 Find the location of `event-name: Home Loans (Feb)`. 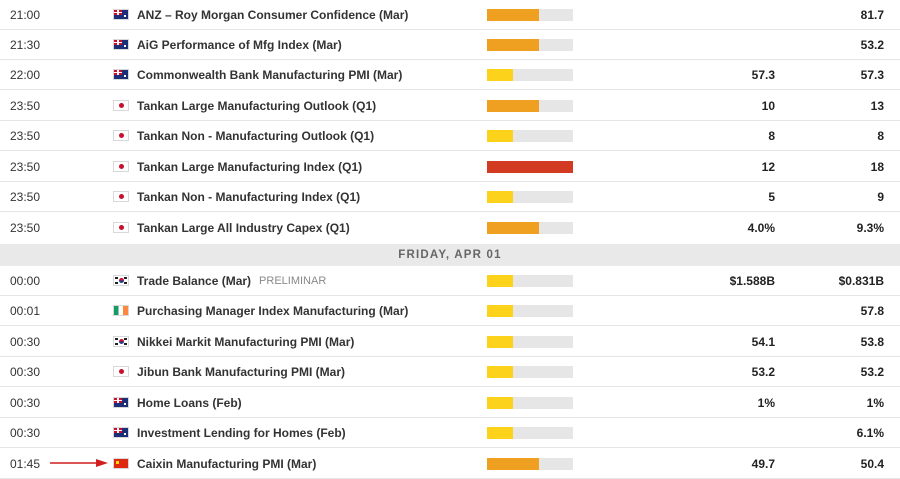

event-name: Home Loans (Feb) is located at coordinates (189, 402).